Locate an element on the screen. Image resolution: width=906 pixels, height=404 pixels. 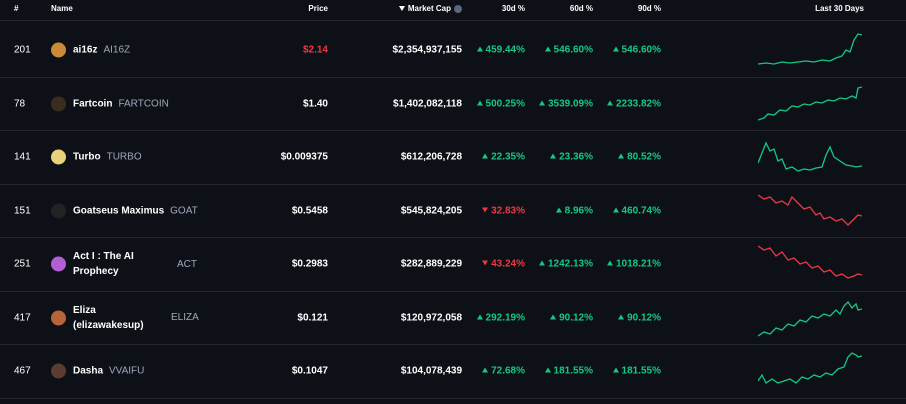
change-90d: 90.12% is located at coordinates (644, 318).